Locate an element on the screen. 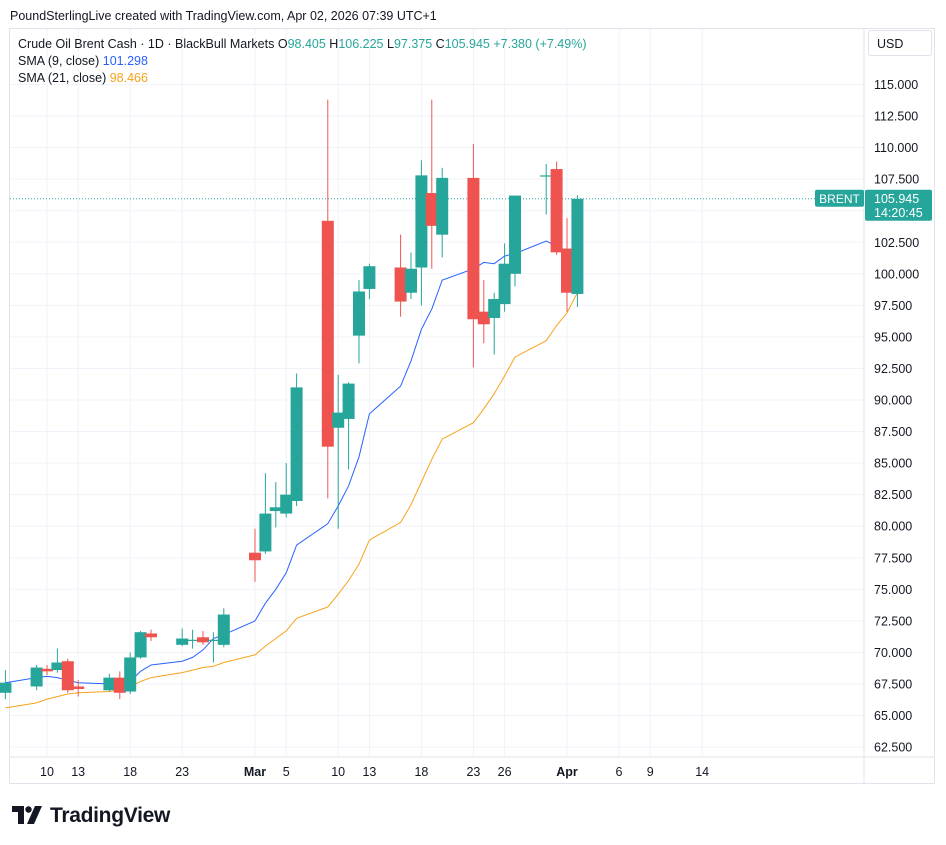 The width and height of the screenshot is (946, 845). x-tick-label: 14 is located at coordinates (702, 772).